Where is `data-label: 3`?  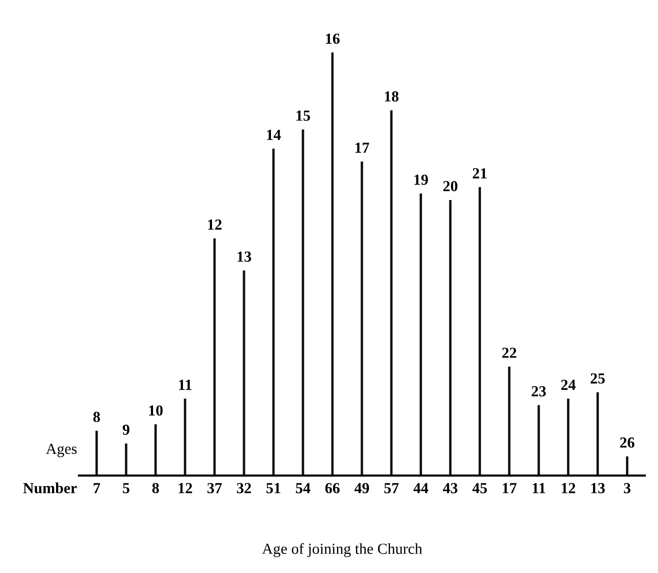
data-label: 3 is located at coordinates (627, 488).